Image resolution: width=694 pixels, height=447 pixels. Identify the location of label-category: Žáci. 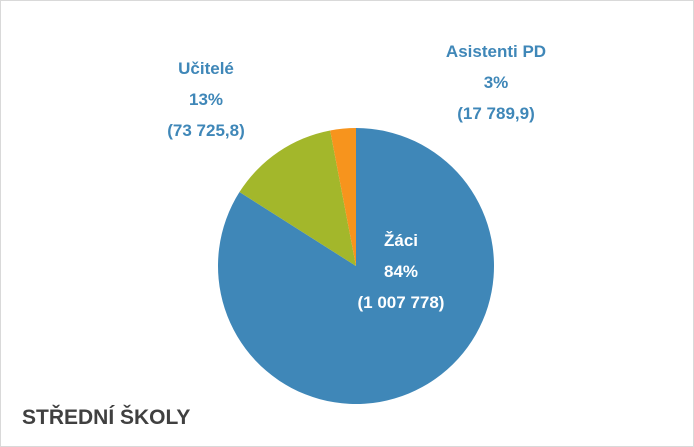
(401, 240).